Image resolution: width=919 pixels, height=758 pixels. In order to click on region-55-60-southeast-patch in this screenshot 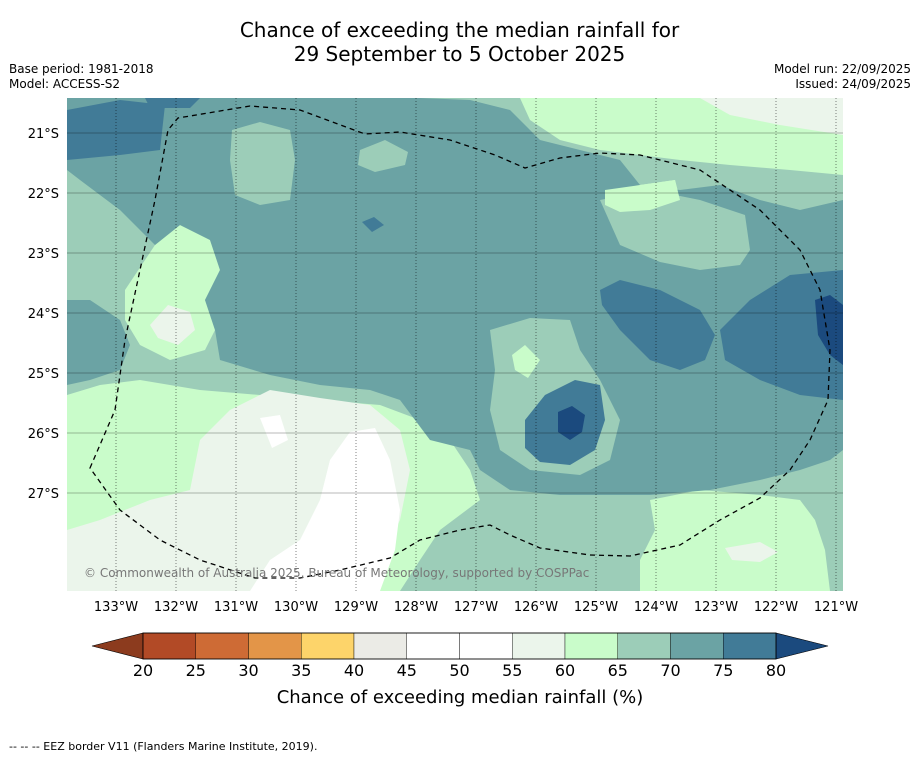, I will do `click(751, 552)`.